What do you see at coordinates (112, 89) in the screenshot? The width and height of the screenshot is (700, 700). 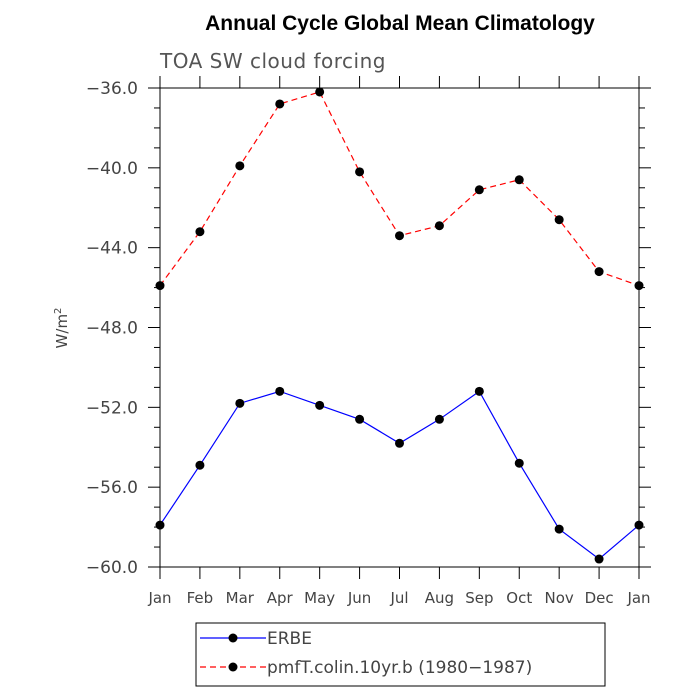 I see `y-tick-label: −36.0` at bounding box center [112, 89].